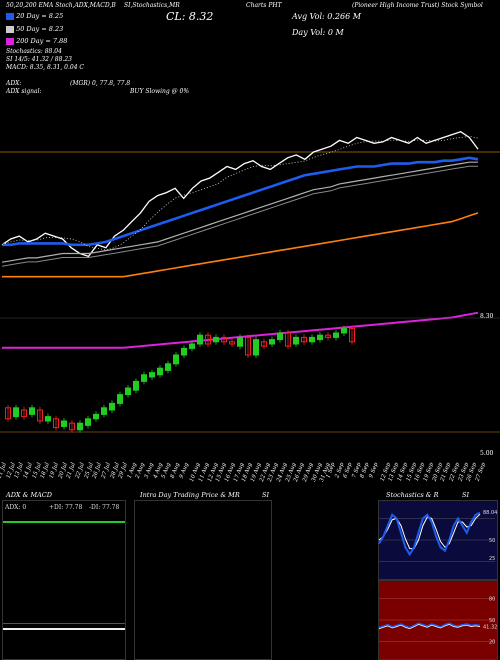 The image size is (500, 660). What do you see at coordinates (36, 41) in the screenshot?
I see `legend-ema200: 200 Day = 7.88` at bounding box center [36, 41].